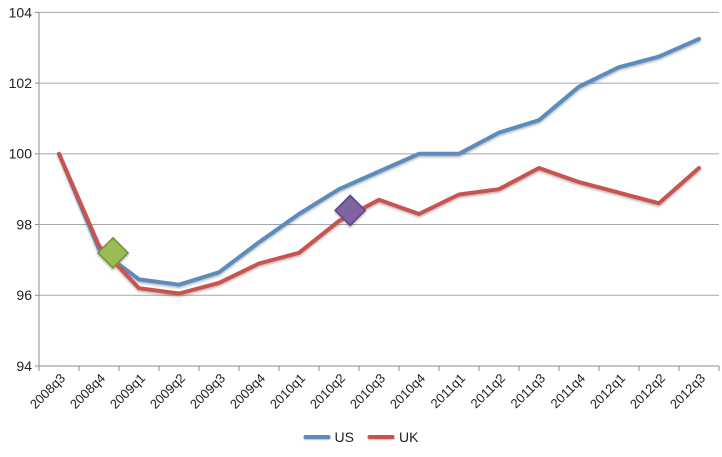 This screenshot has width=722, height=457. Describe the element at coordinates (24, 224) in the screenshot. I see `y-axis-tick-label: 98` at that location.